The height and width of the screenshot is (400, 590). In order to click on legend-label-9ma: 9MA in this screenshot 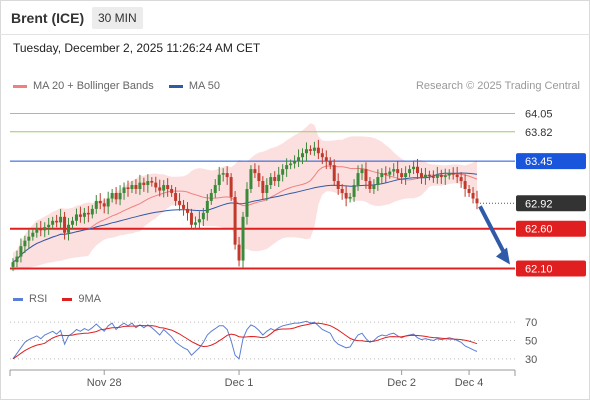, I will do `click(90, 299)`.